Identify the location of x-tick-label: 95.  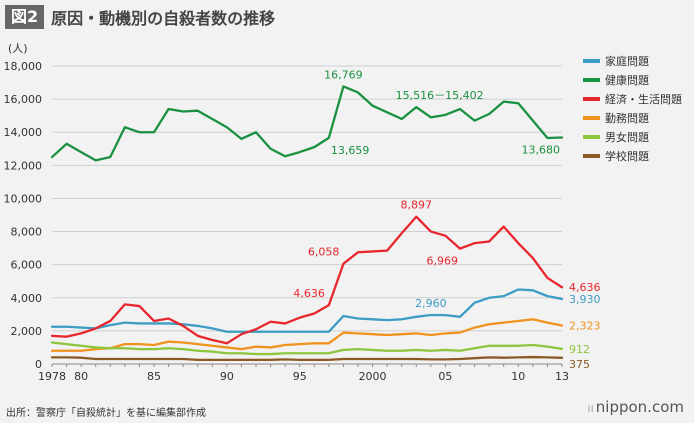
(300, 376).